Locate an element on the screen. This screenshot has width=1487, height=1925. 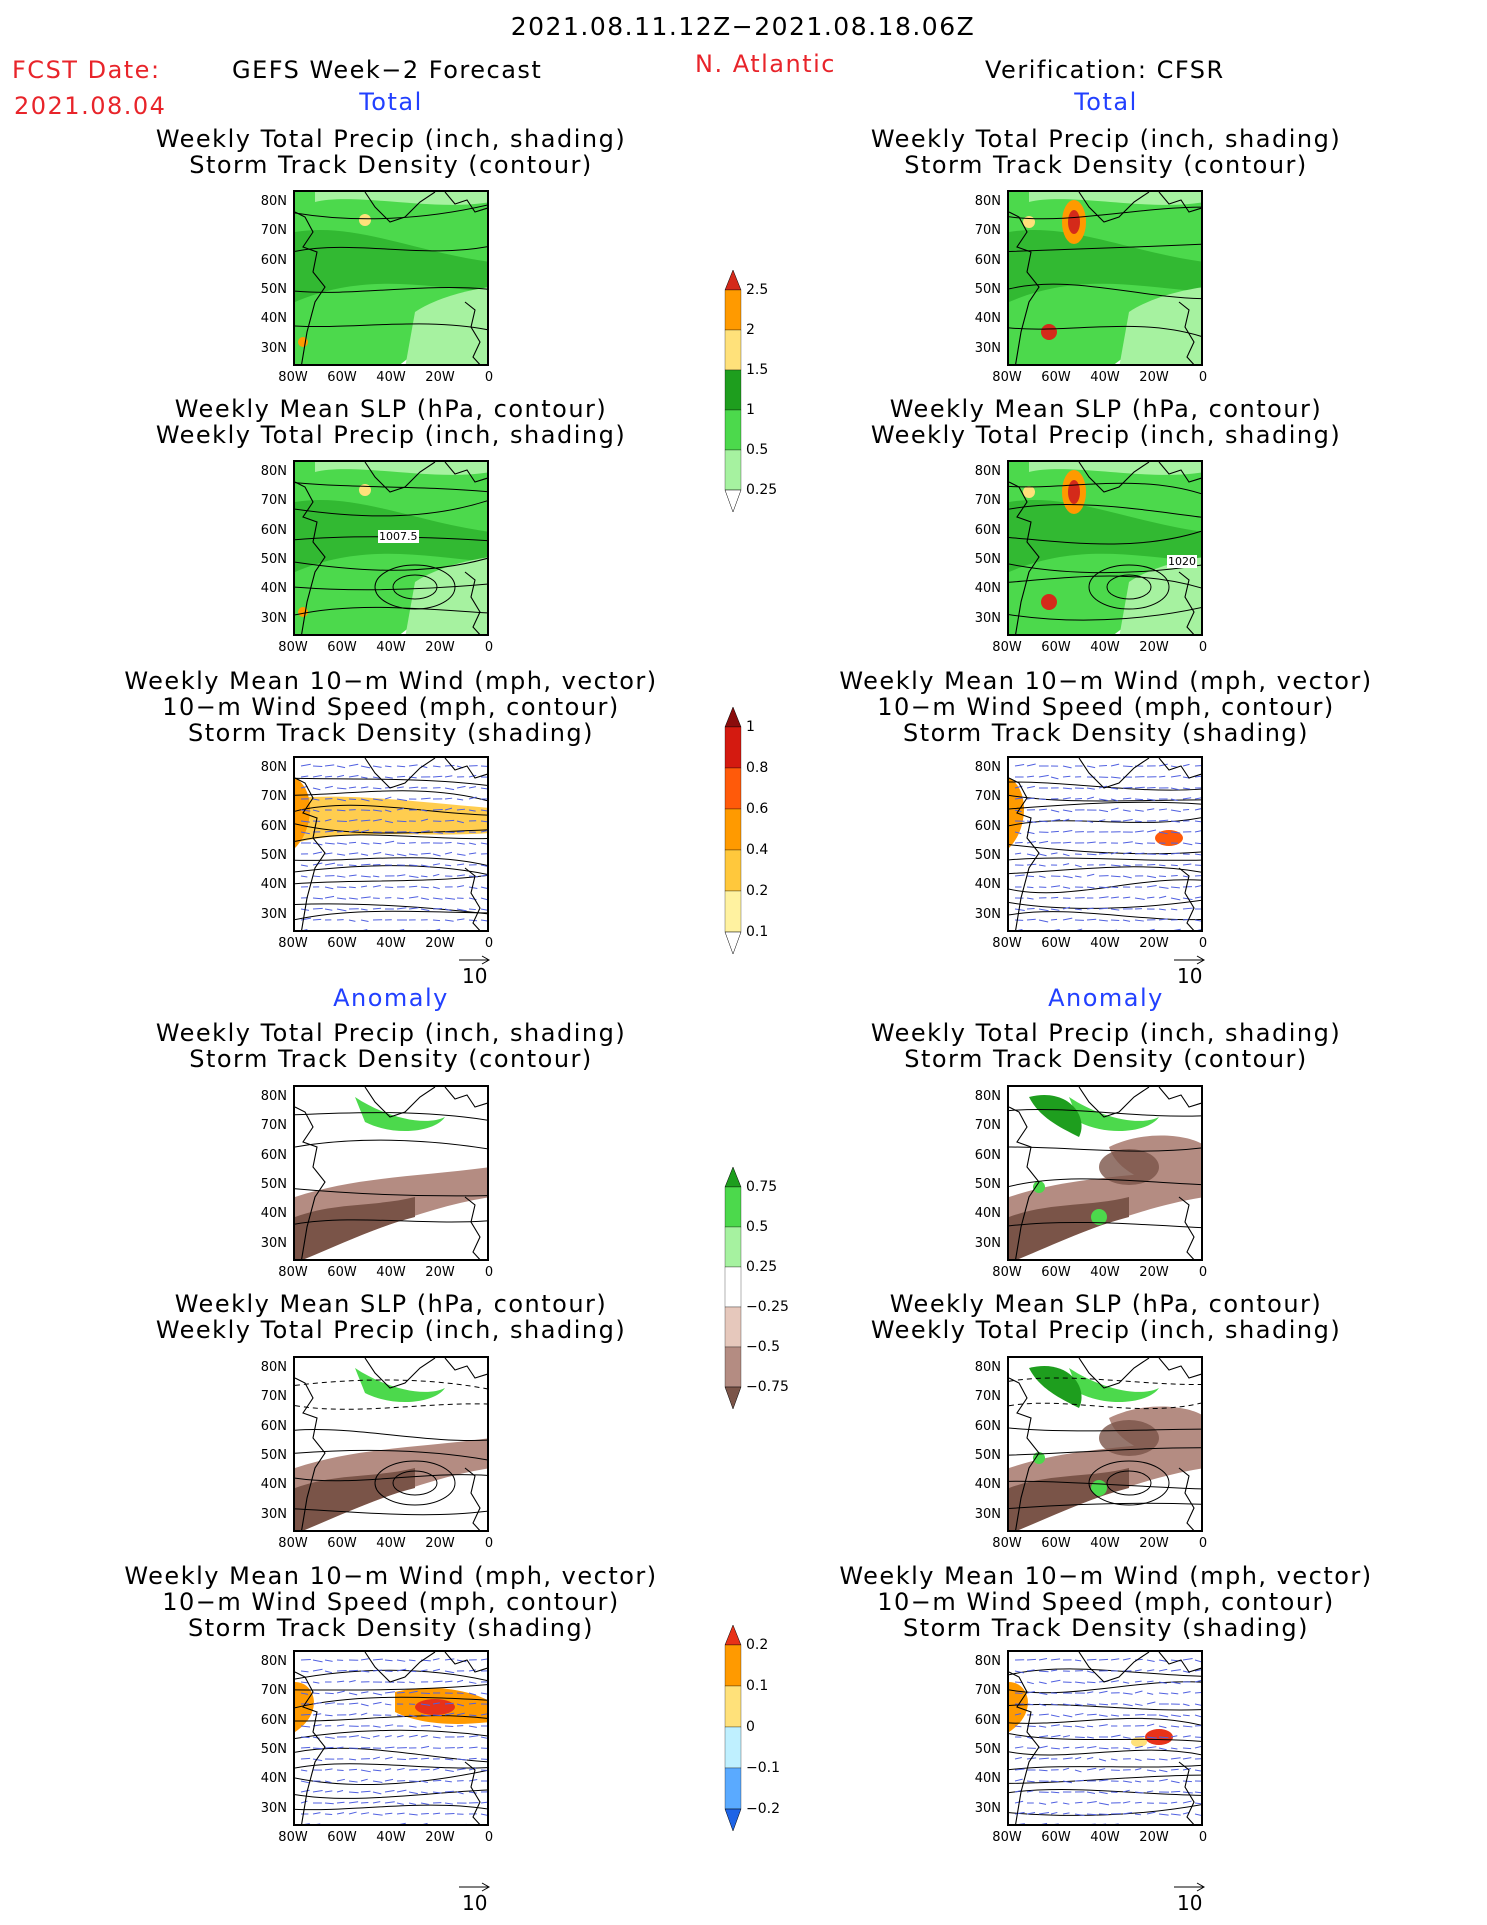
map-slp_precip-forecast is located at coordinates (391, 548).